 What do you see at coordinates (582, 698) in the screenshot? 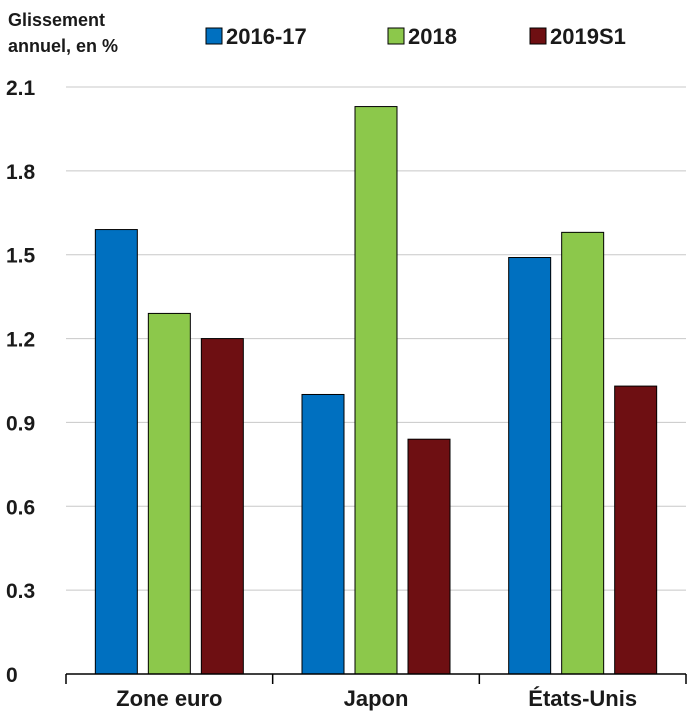
I see `category-label: États-Unis` at bounding box center [582, 698].